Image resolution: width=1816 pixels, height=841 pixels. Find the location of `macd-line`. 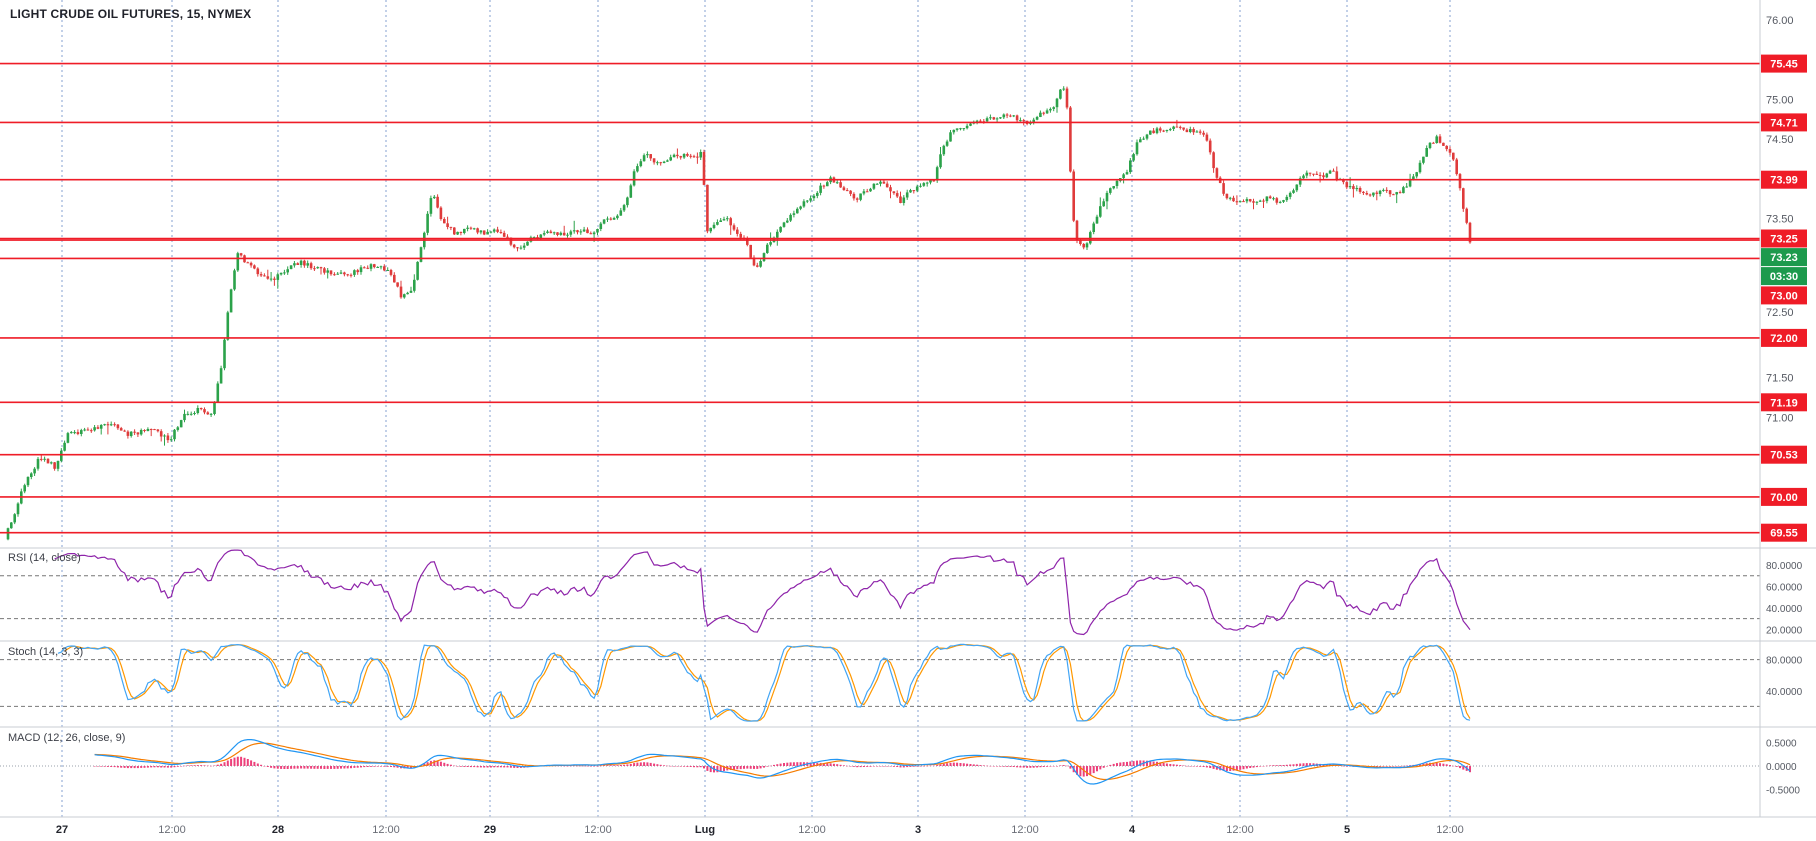

macd-line is located at coordinates (782, 761).